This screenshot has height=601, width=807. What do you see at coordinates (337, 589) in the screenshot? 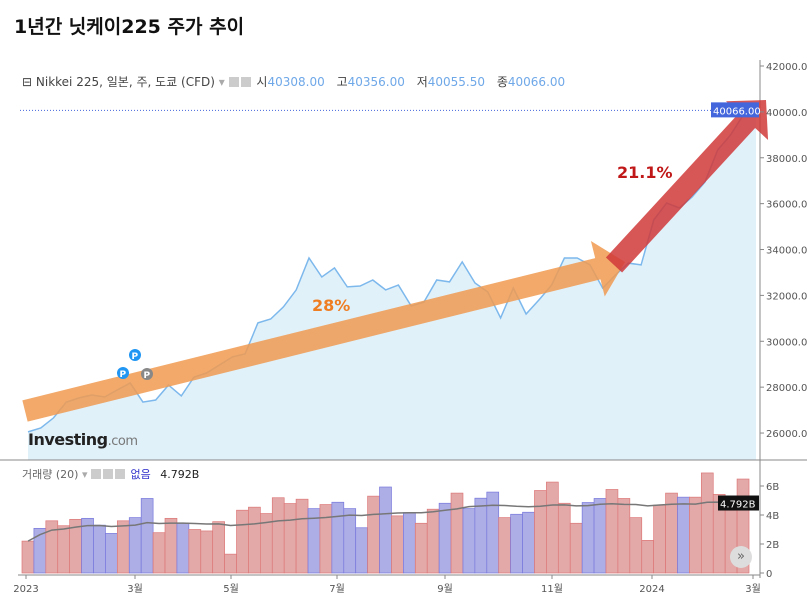
I see `x-tick-label: 7월` at bounding box center [337, 589].